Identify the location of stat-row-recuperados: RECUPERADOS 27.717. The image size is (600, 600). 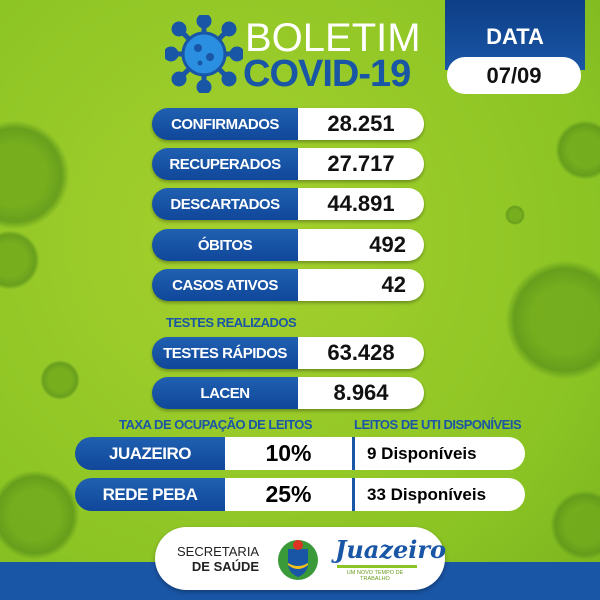
(288, 164).